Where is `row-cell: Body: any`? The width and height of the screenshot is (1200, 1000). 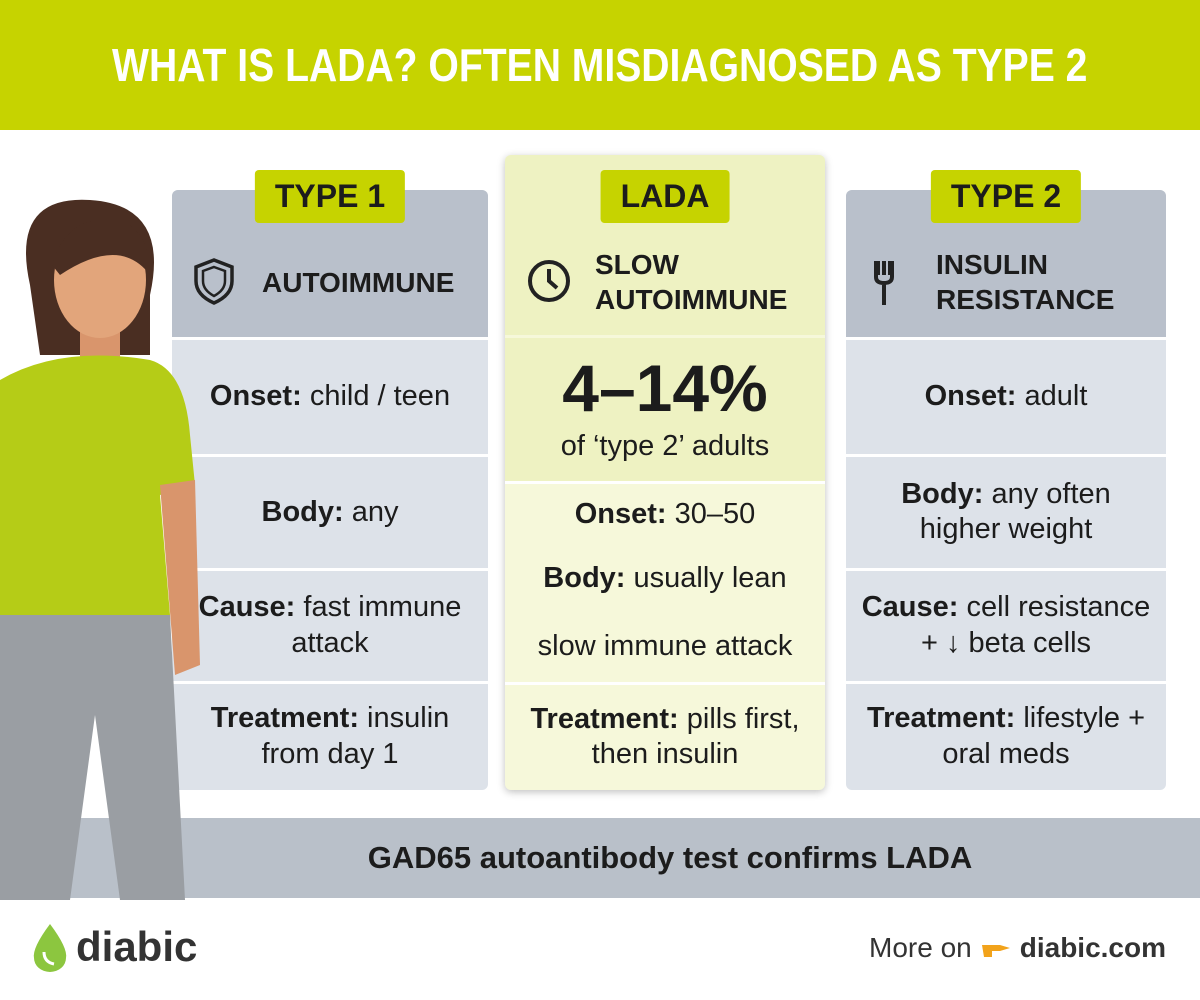
row-cell: Body: any is located at coordinates (330, 510).